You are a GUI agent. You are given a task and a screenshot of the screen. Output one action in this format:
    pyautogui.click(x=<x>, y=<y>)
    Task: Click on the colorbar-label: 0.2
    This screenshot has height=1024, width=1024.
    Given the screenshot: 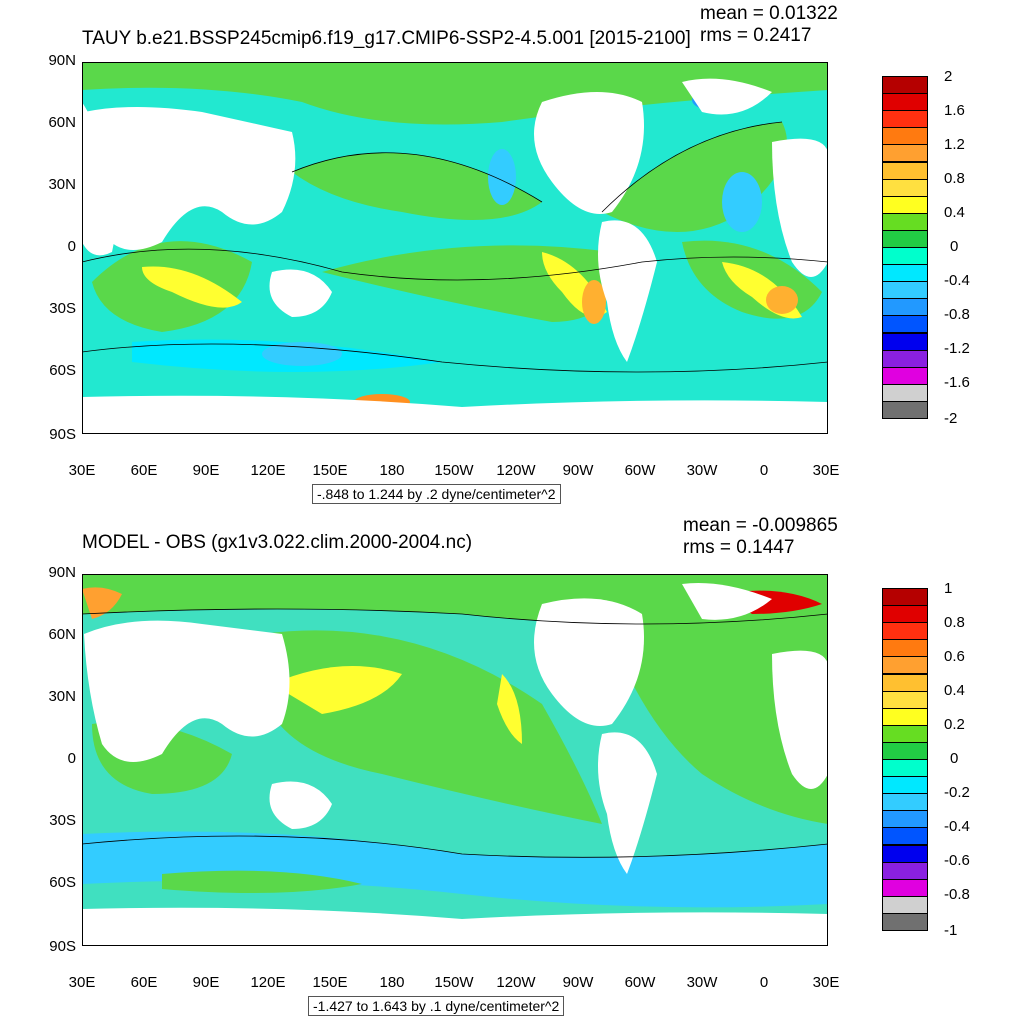 What is the action you would take?
    pyautogui.click(x=954, y=724)
    